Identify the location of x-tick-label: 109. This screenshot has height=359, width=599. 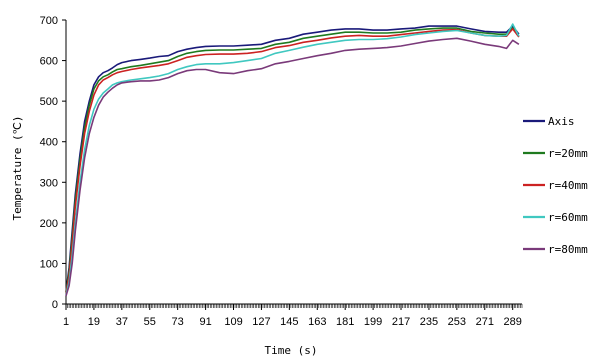
(233, 322).